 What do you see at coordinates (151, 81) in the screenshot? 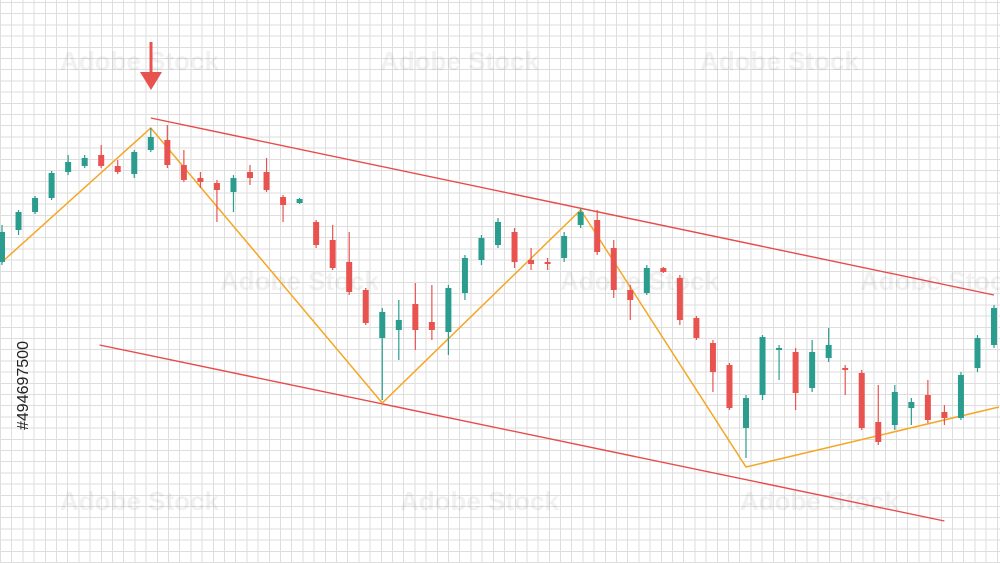
I see `arrow-head` at bounding box center [151, 81].